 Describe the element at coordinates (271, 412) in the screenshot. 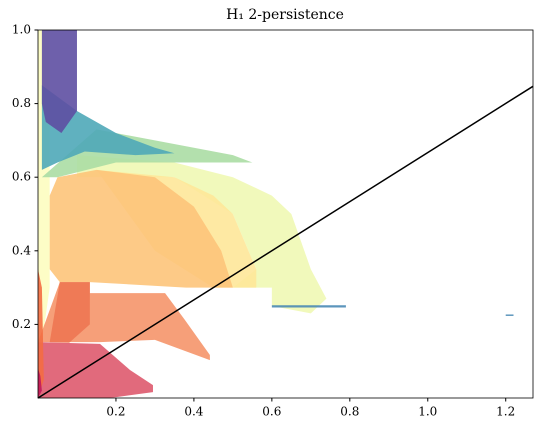

I see `x-tick-label: 0.6` at that location.